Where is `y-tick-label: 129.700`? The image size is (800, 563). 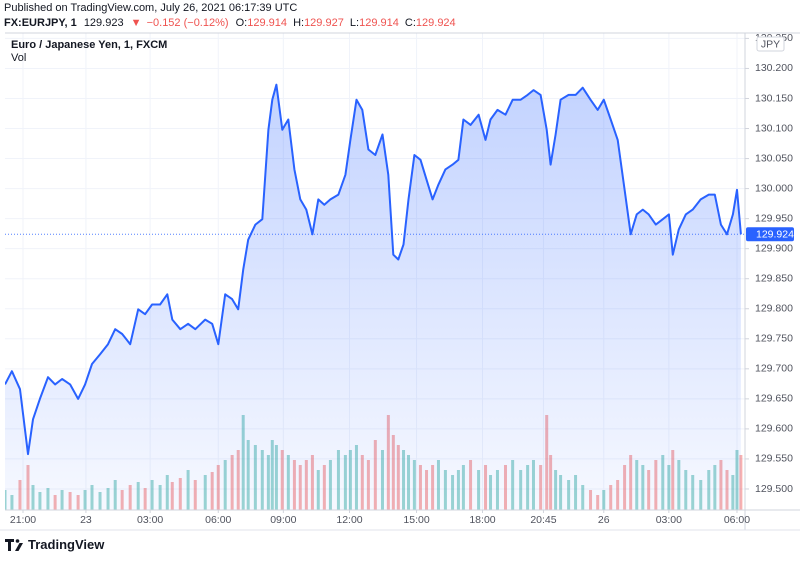 y-tick-label: 129.700 is located at coordinates (774, 369).